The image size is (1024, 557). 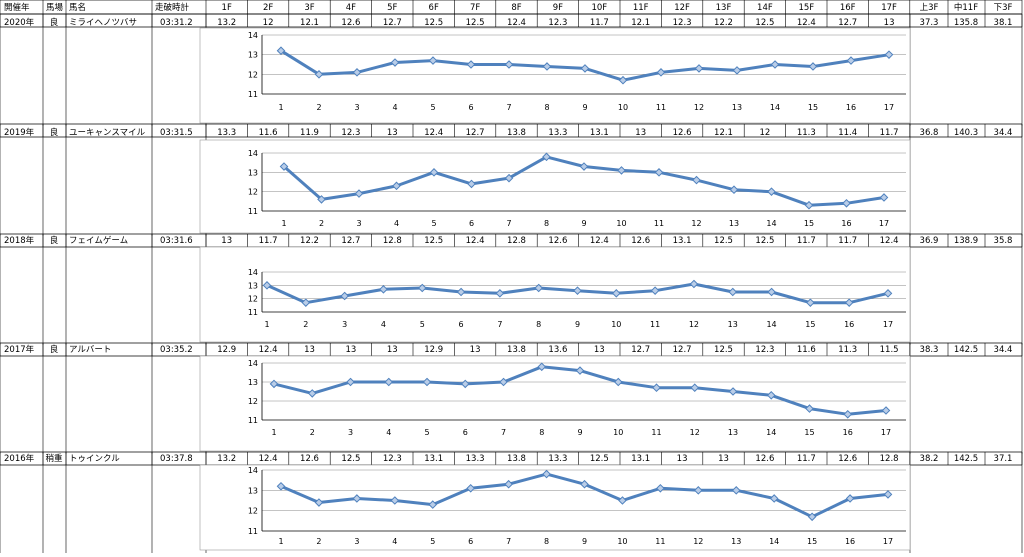 I want to click on header-split-12: 12F, so click(x=682, y=8).